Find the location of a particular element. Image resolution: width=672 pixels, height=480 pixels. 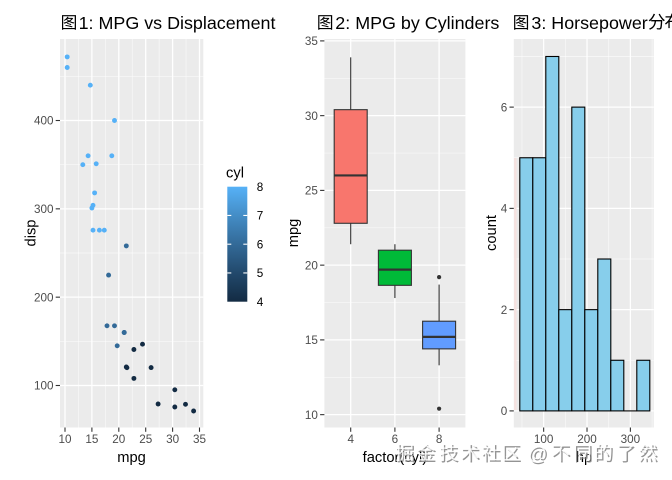

svg-text: 400 is located at coordinates (44, 121).